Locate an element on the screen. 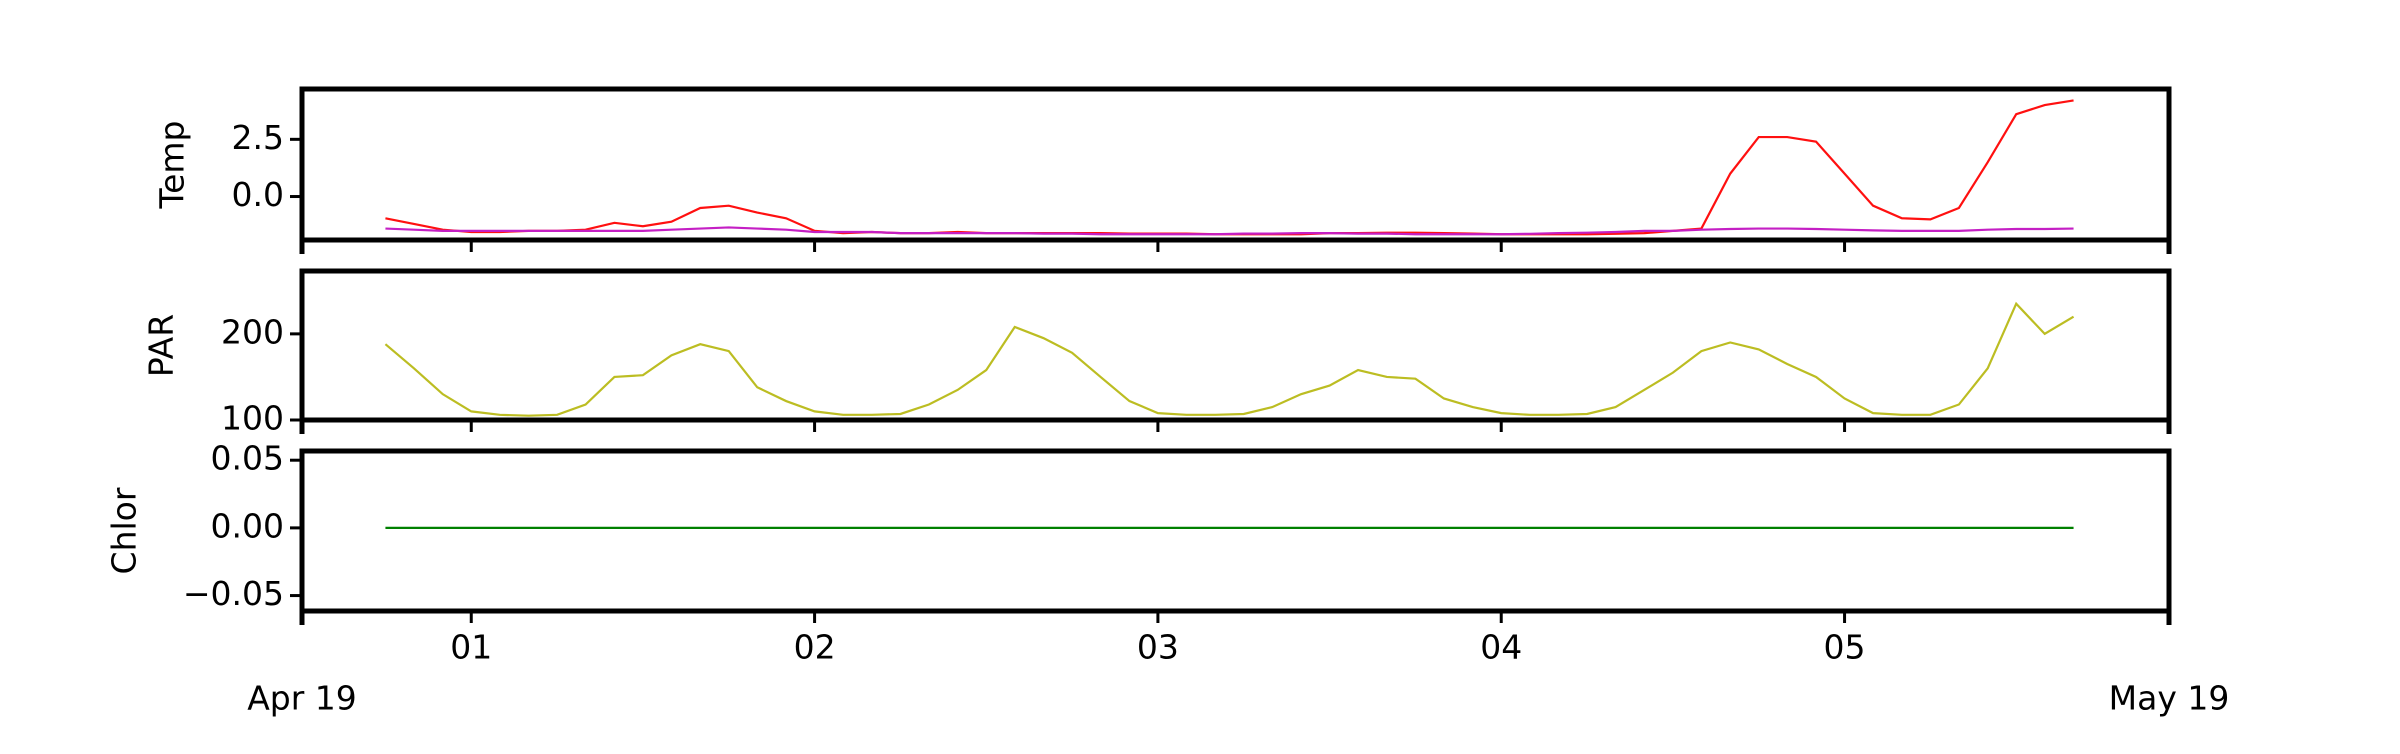 The image size is (2400, 754). y-tick-label: 0.05 is located at coordinates (247, 458).